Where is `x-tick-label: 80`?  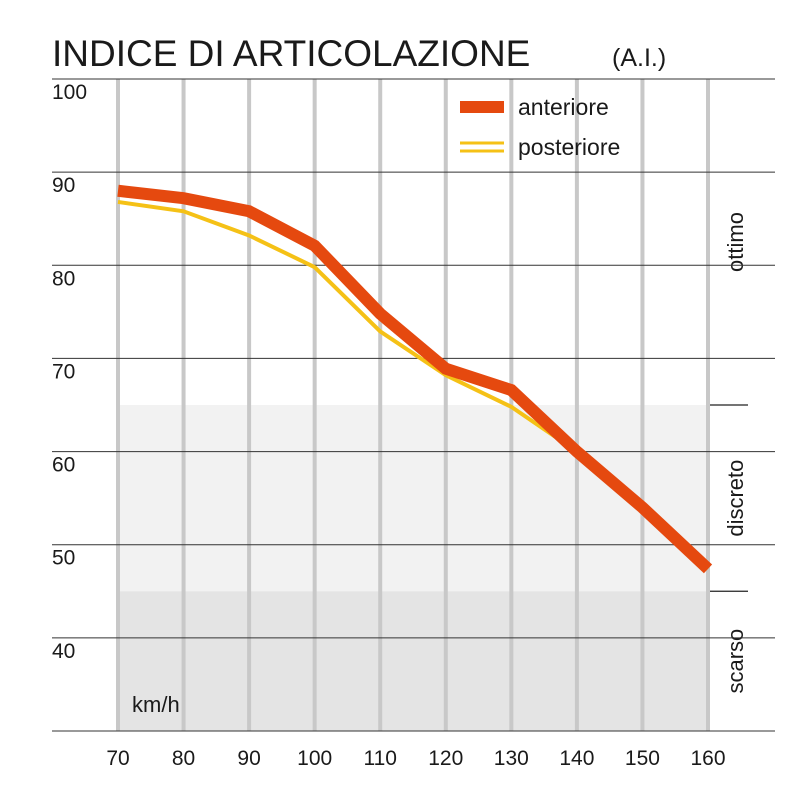
x-tick-label: 80 is located at coordinates (183, 758).